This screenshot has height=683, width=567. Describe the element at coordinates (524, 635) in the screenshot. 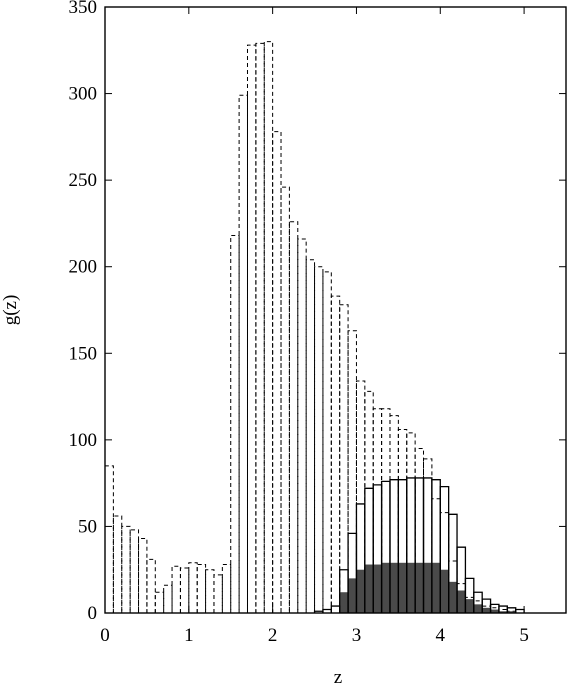

I see `x-tick-label: 5` at that location.